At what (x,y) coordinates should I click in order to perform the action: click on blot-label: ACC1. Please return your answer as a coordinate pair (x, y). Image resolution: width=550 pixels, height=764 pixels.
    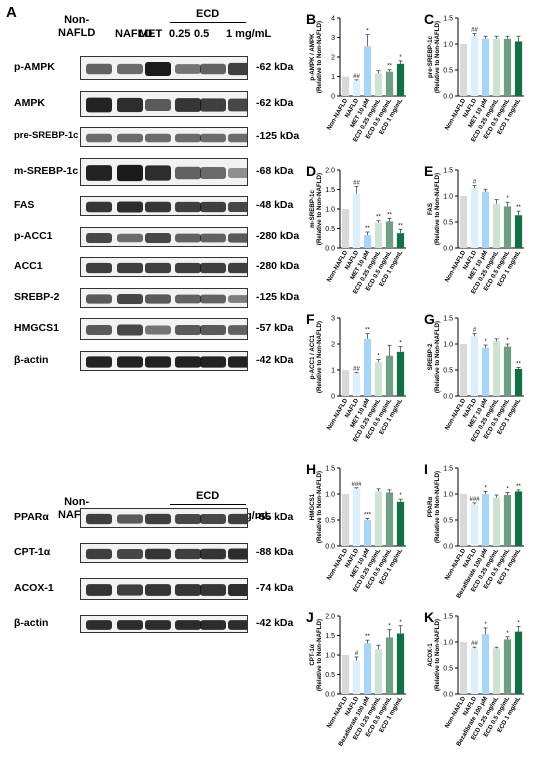
    Looking at the image, I should click on (28, 266).